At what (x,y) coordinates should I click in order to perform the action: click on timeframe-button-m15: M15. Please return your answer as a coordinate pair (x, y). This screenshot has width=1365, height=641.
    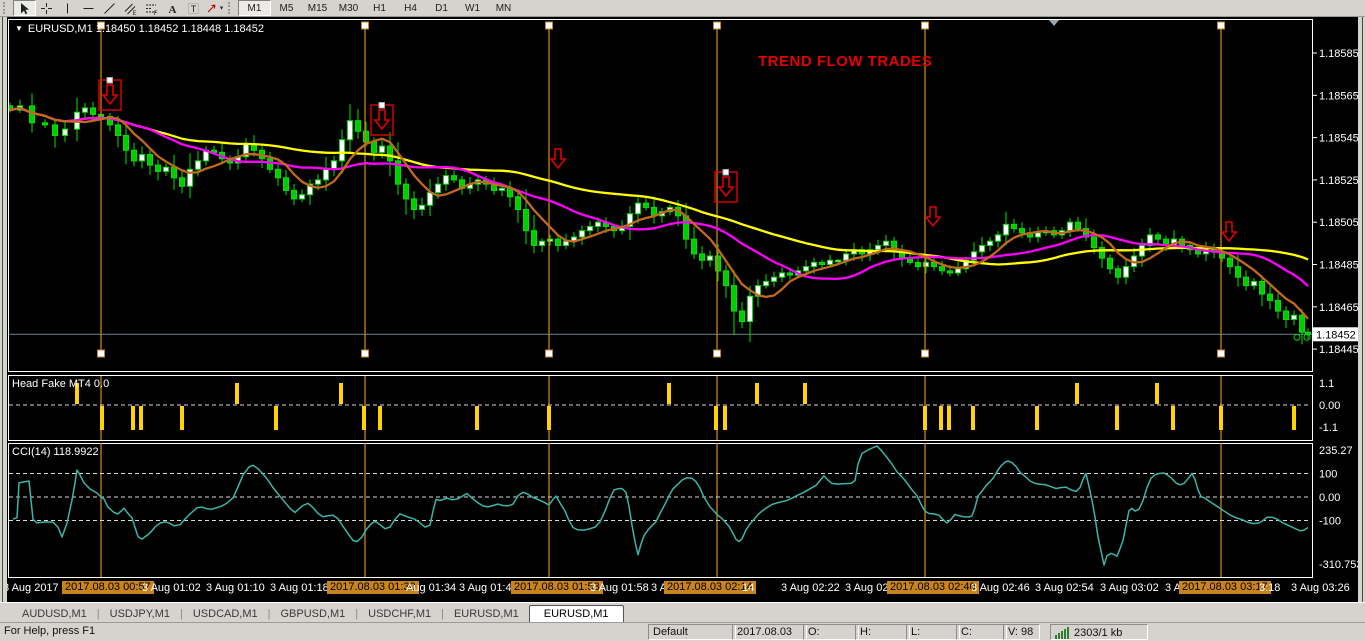
    Looking at the image, I should click on (317, 8).